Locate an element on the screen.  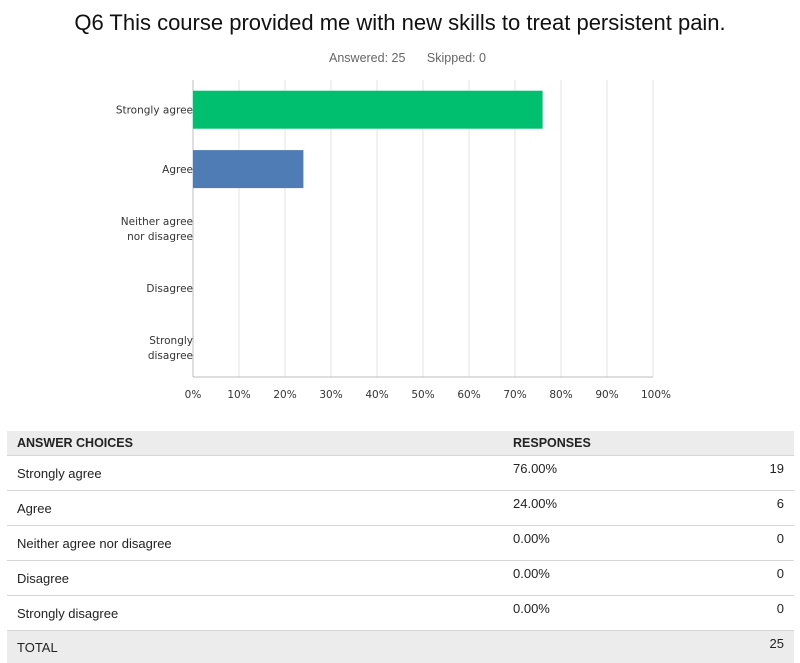
table-row: Disagree 0.00% 0 is located at coordinates (400, 578).